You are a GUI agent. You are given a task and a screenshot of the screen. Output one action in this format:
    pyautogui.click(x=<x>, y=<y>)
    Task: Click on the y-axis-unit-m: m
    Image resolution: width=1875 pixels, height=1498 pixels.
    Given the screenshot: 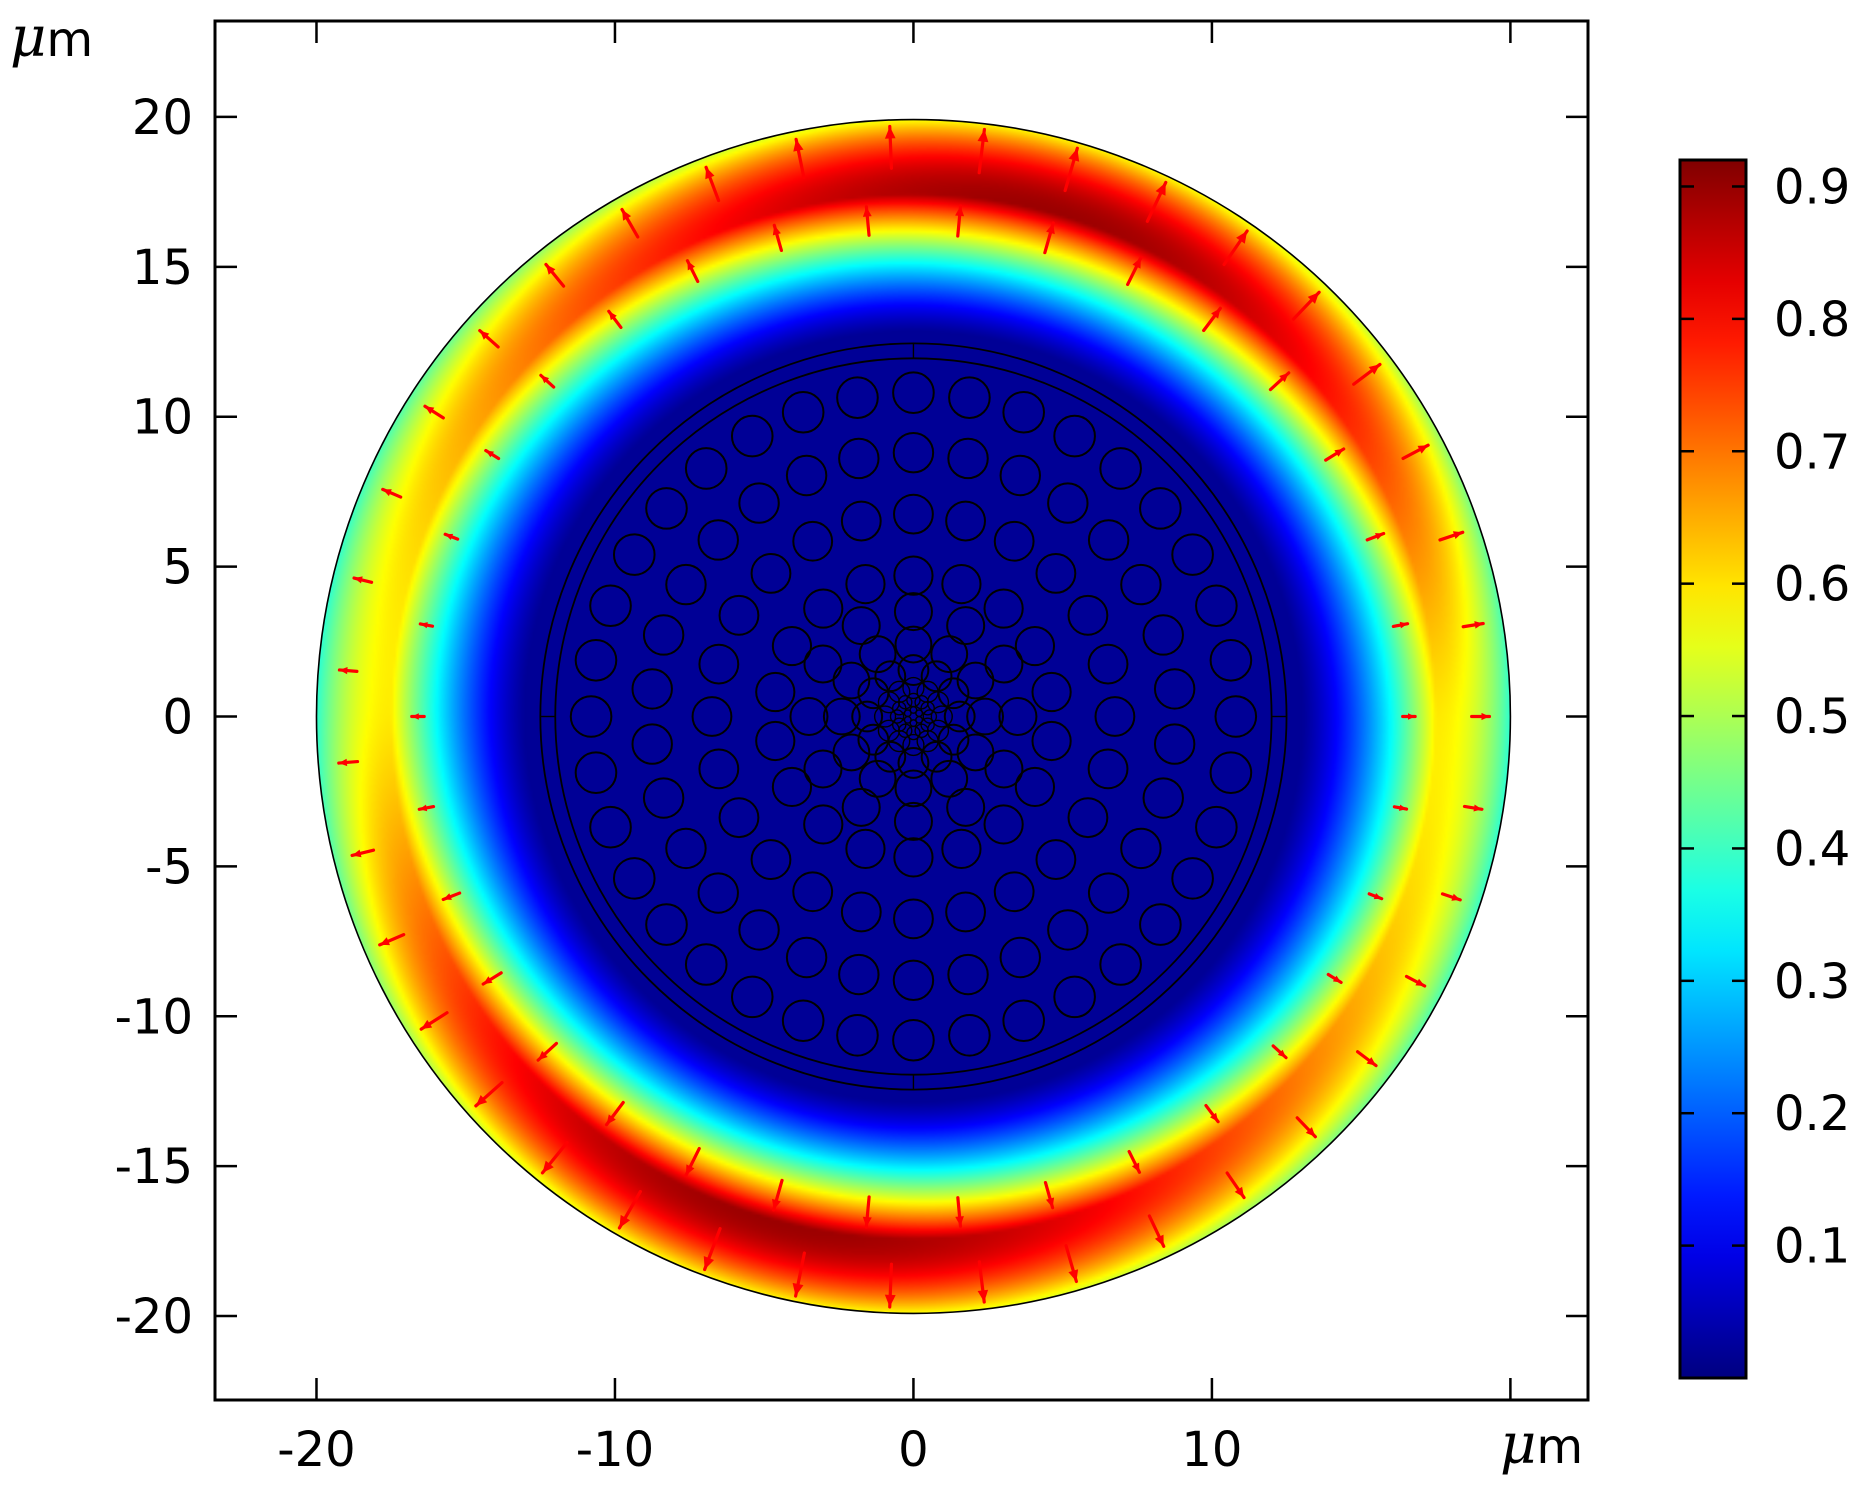 What is the action you would take?
    pyautogui.click(x=69, y=40)
    